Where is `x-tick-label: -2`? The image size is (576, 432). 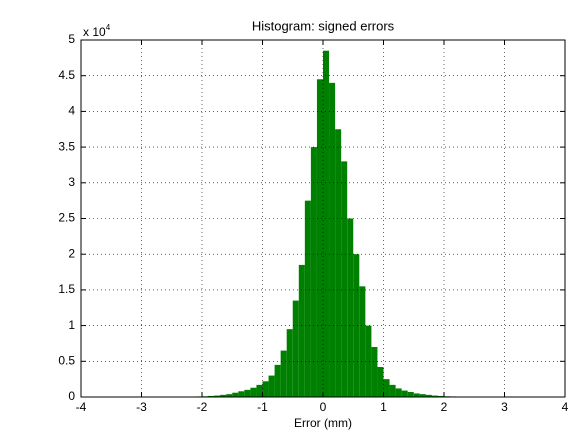 x-tick-label: -2 is located at coordinates (202, 407).